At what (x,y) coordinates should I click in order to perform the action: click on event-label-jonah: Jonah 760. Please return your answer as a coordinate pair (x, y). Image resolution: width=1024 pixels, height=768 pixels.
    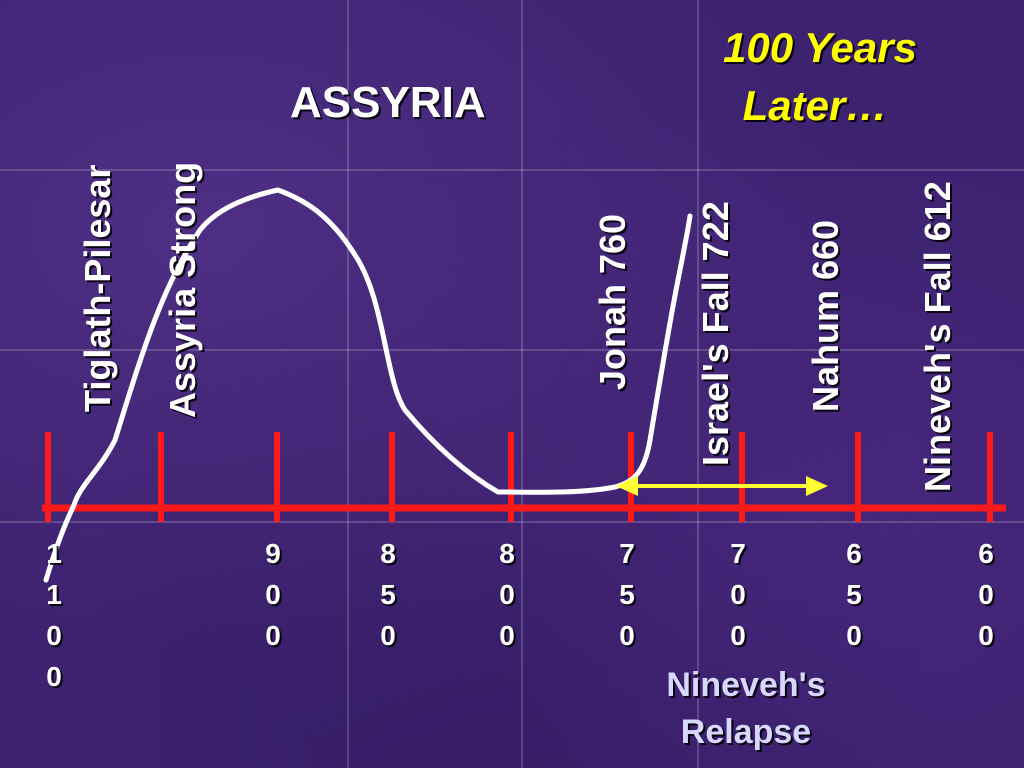
    Looking at the image, I should click on (612, 302).